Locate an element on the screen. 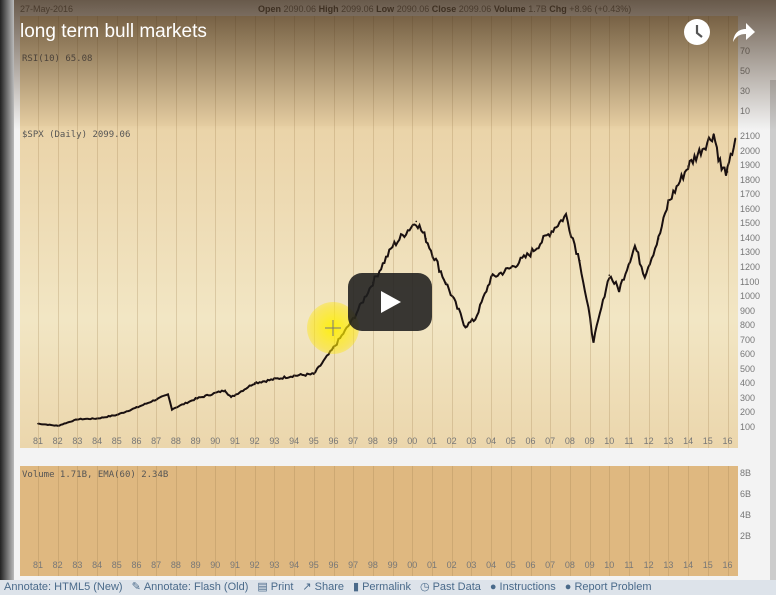  clock-icon is located at coordinates (697, 32).